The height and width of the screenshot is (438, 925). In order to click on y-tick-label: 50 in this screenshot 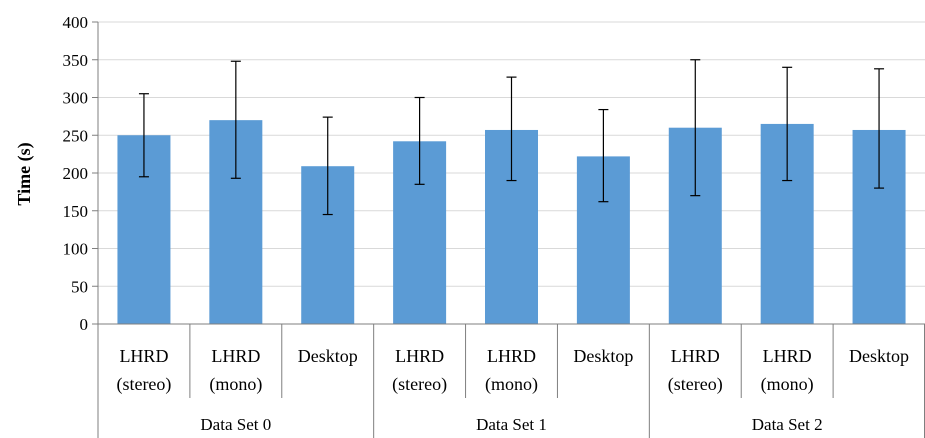, I will do `click(79, 286)`.